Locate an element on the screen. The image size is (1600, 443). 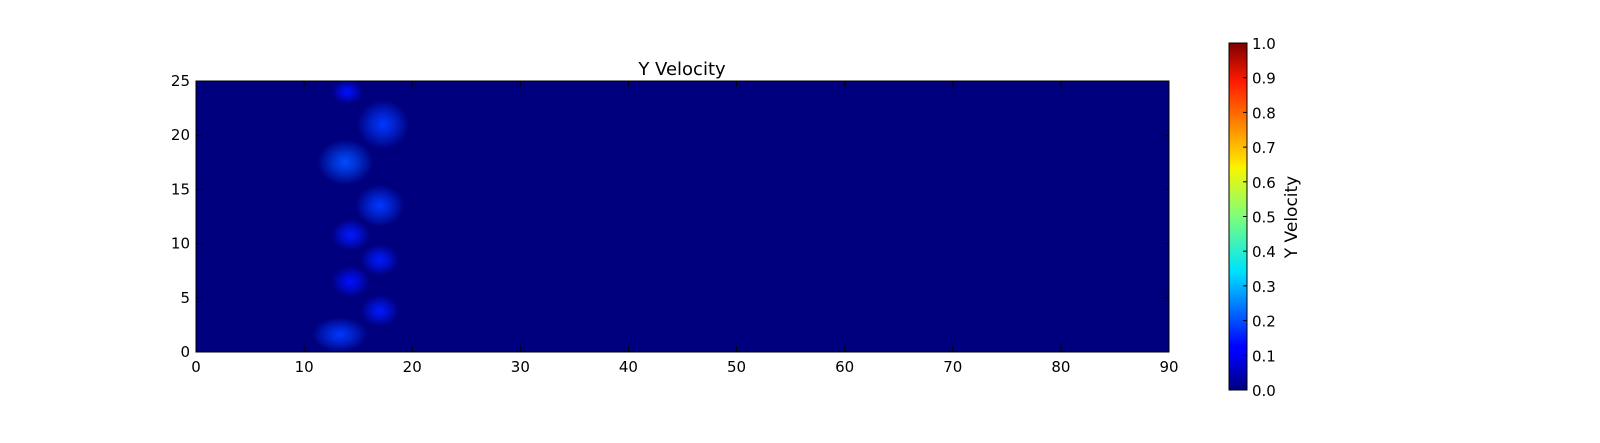
y-tick-label: 5 is located at coordinates (185, 298).